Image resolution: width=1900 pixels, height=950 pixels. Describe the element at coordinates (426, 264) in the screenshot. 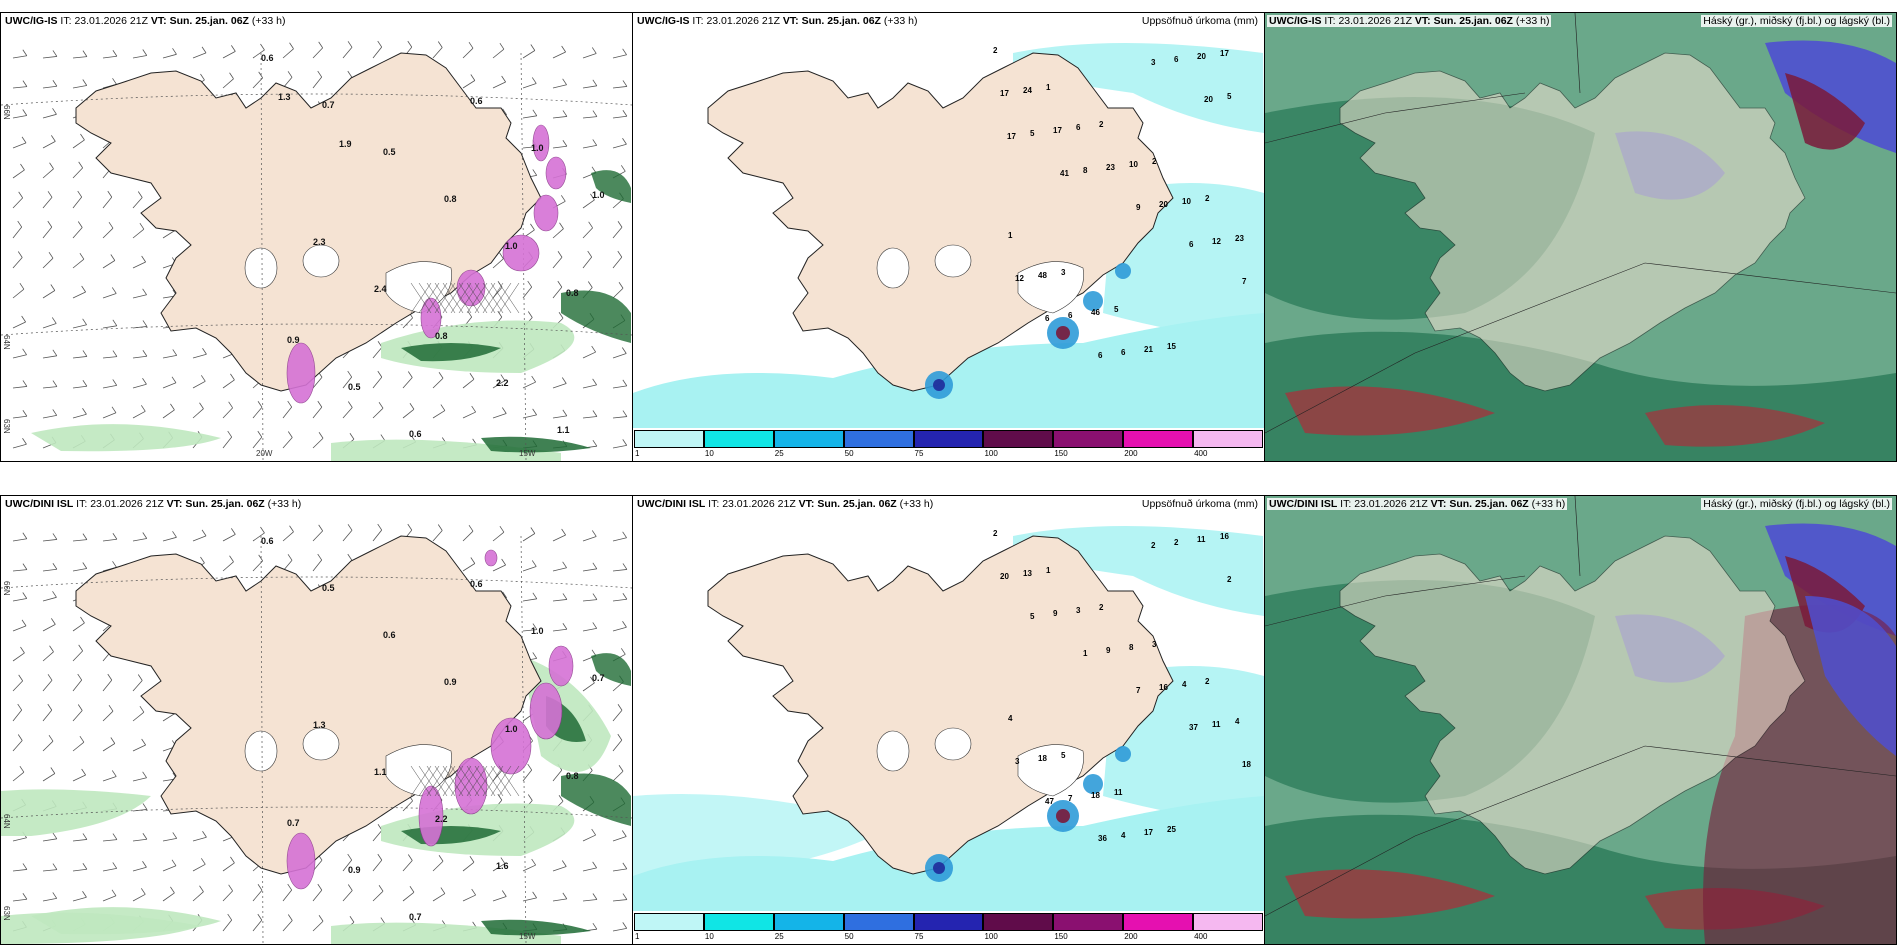

I see `snow-accumulation` at that location.